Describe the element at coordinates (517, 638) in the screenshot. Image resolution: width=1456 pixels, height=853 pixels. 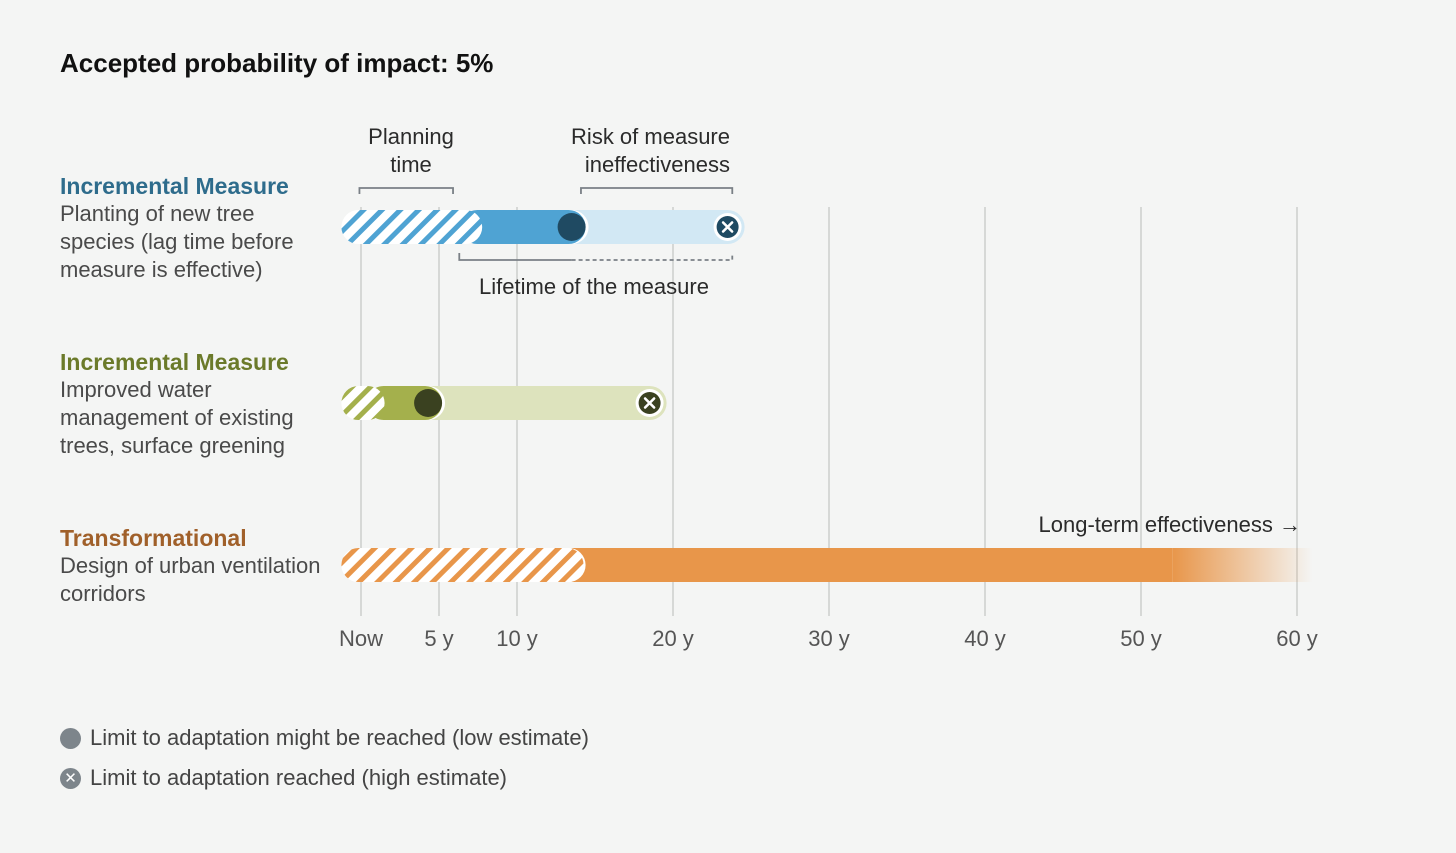
I see `tick-label: 10 y` at that location.